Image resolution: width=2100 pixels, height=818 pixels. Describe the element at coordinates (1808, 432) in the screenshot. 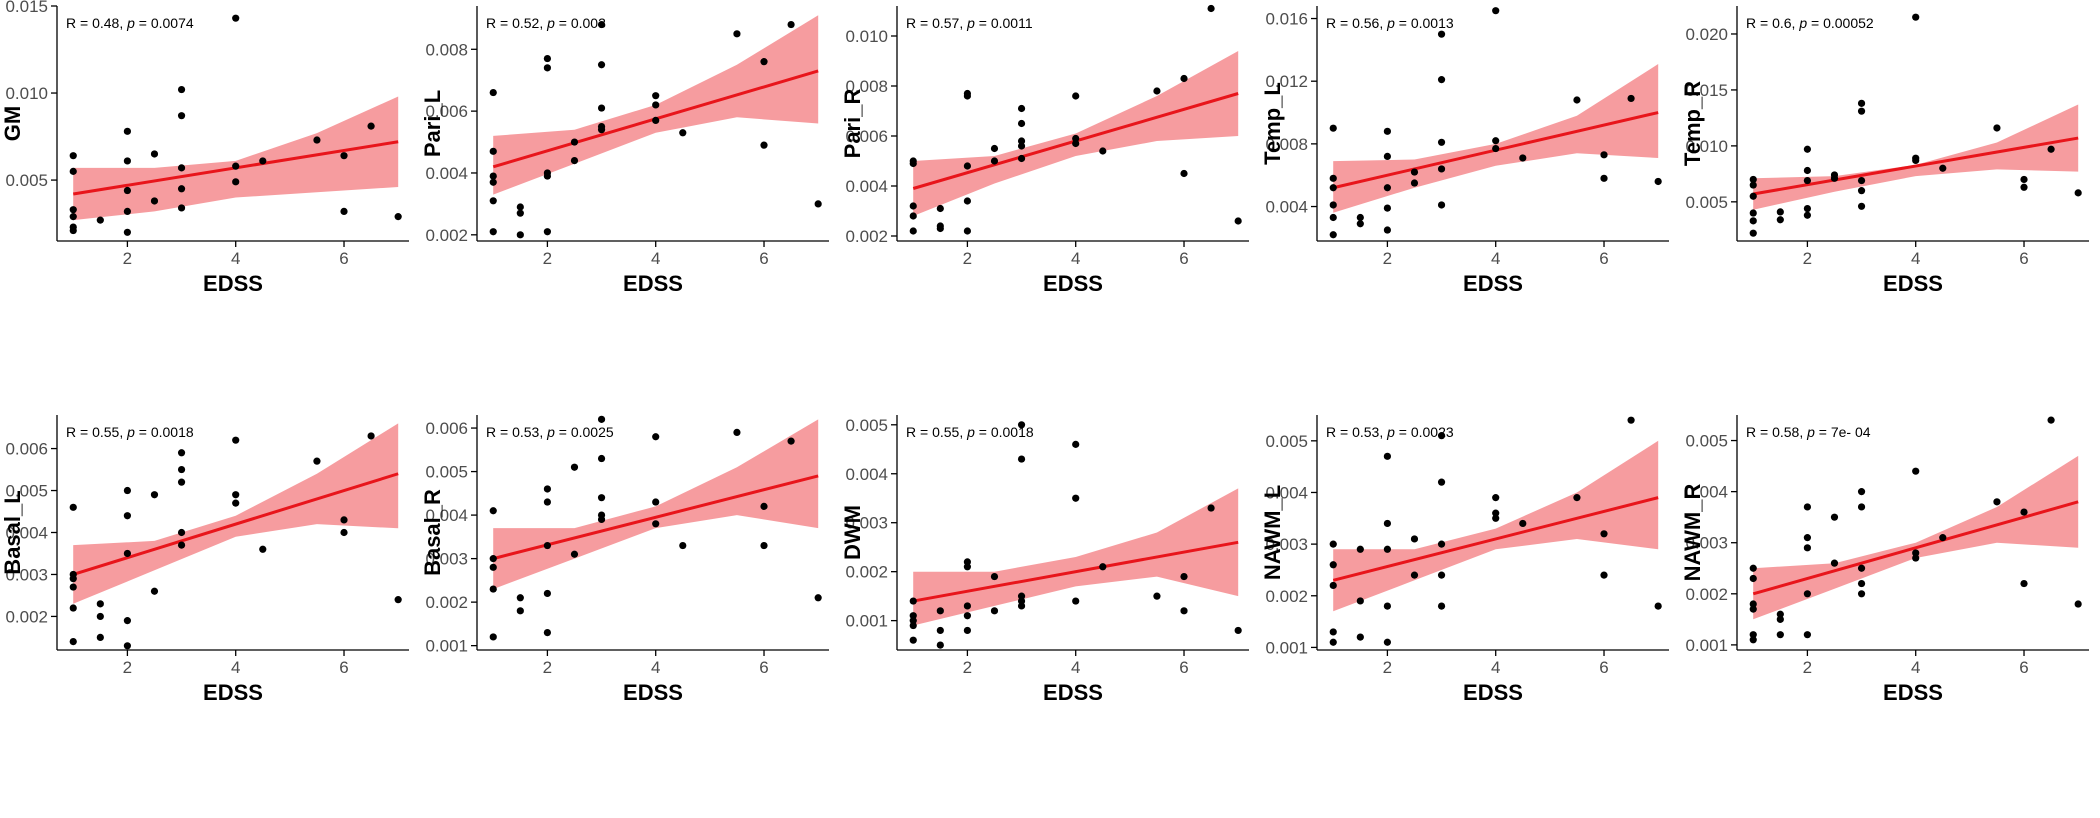

I see `correlation-annotation: R = 0.58, p = 7e- 04` at that location.